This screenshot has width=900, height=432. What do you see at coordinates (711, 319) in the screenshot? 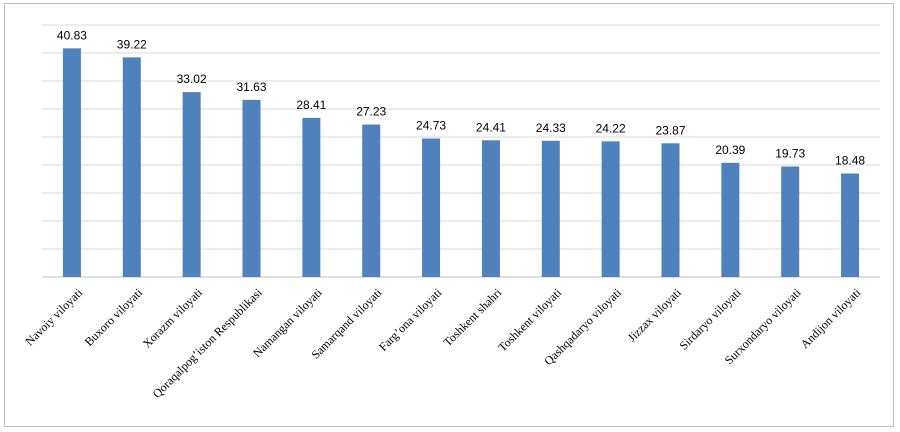
I see `category-label: Sirdaryo viloyati` at bounding box center [711, 319].